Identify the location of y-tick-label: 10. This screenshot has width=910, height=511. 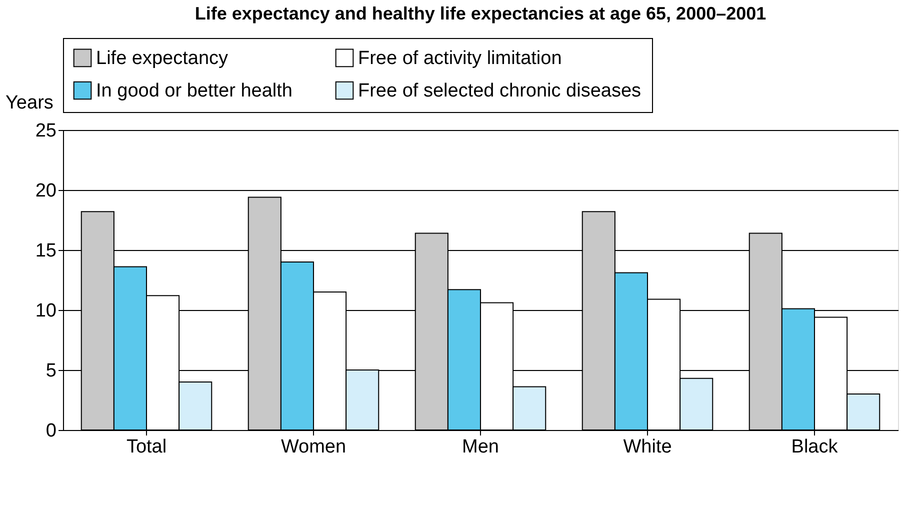
(45, 311).